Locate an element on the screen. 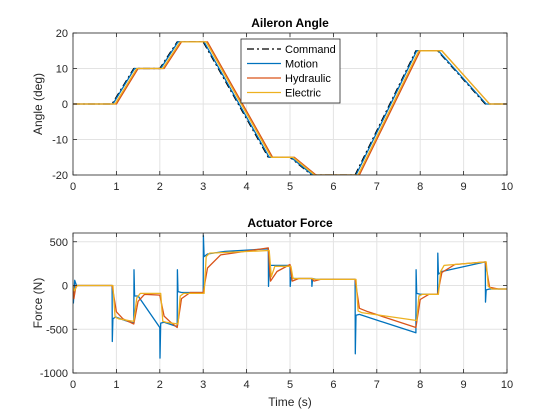 The image size is (560, 420). y-tick-label: 500 is located at coordinates (59, 243).